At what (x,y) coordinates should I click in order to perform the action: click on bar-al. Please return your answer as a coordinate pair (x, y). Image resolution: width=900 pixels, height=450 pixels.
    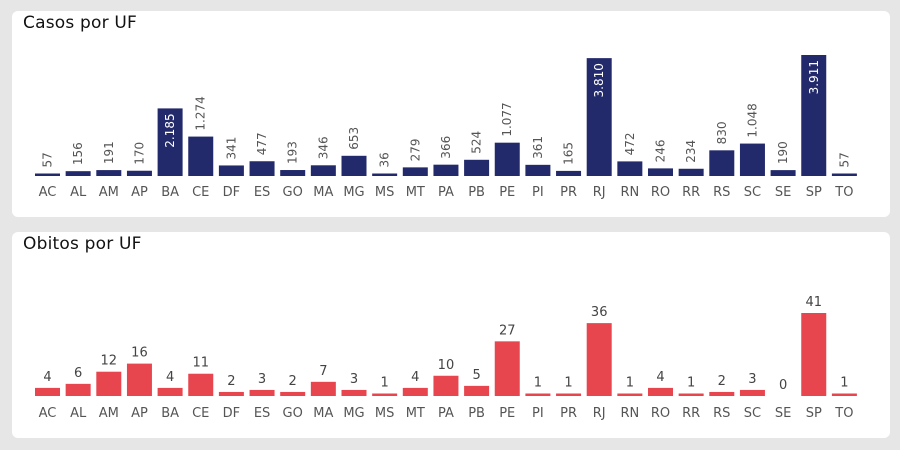
    Looking at the image, I should click on (78, 173).